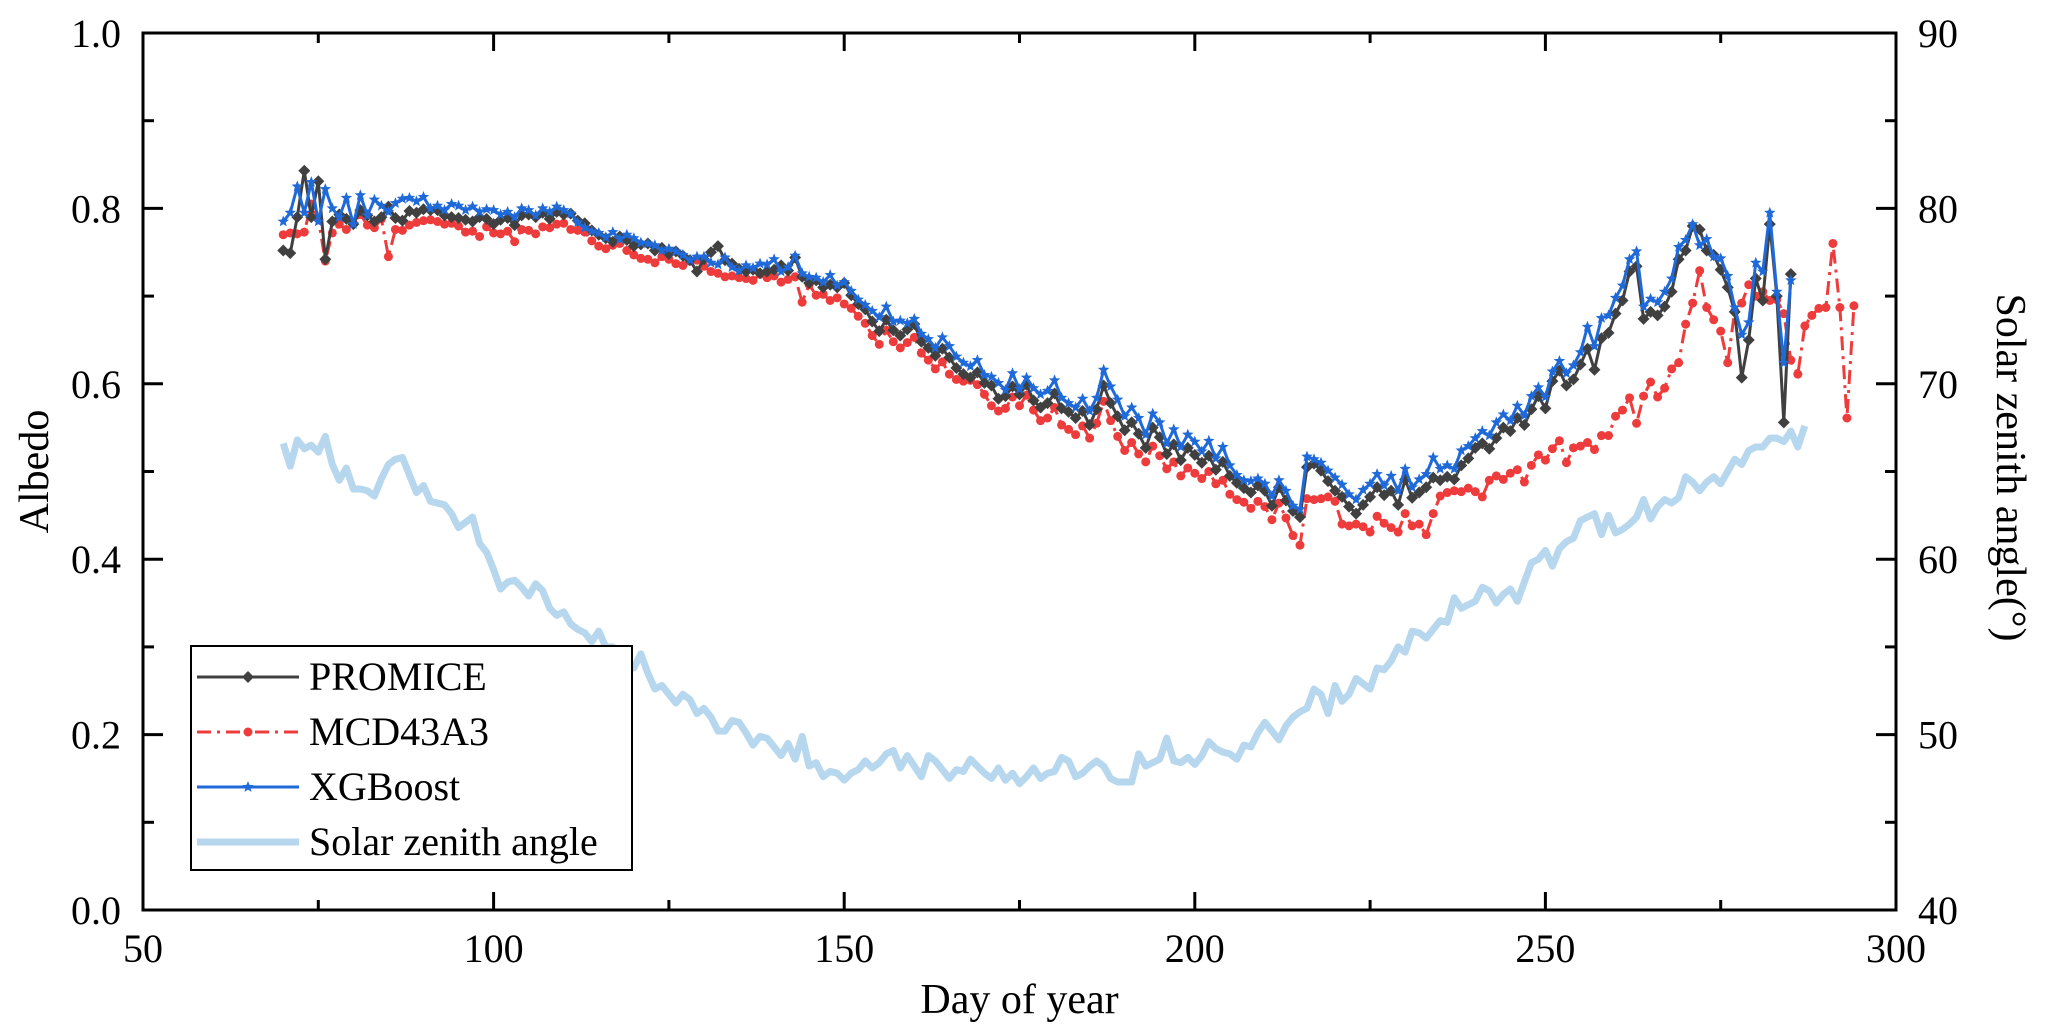 Image resolution: width=2048 pixels, height=1024 pixels. Describe the element at coordinates (1938, 559) in the screenshot. I see `y2-tick-label: 60` at that location.